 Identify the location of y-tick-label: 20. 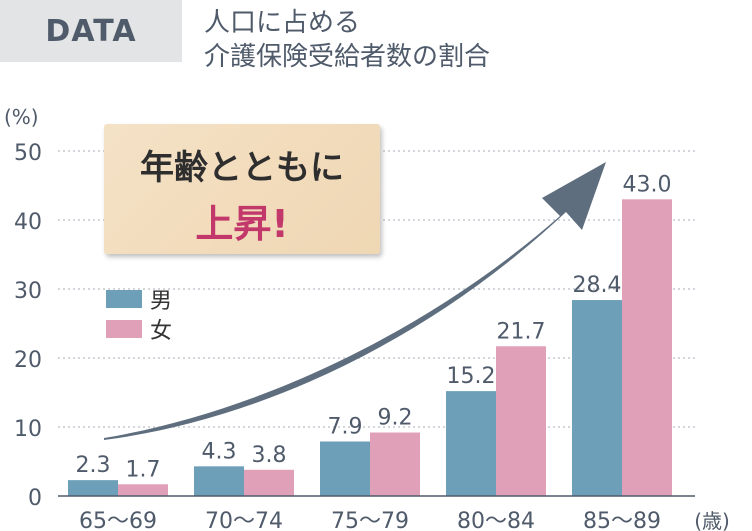
(28, 360).